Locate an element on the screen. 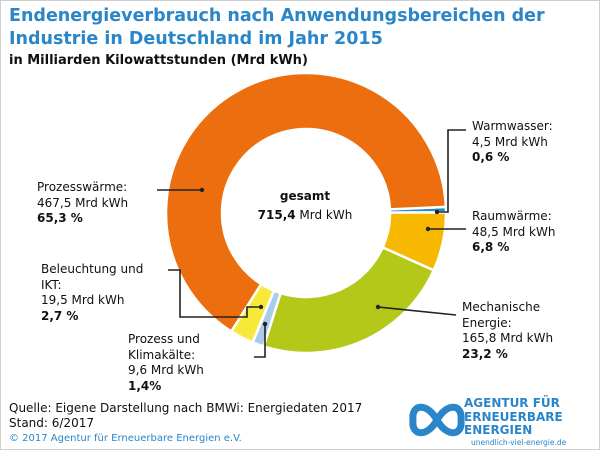  label-warmwasser-value: 4,5 Mrd kWh is located at coordinates (510, 141).